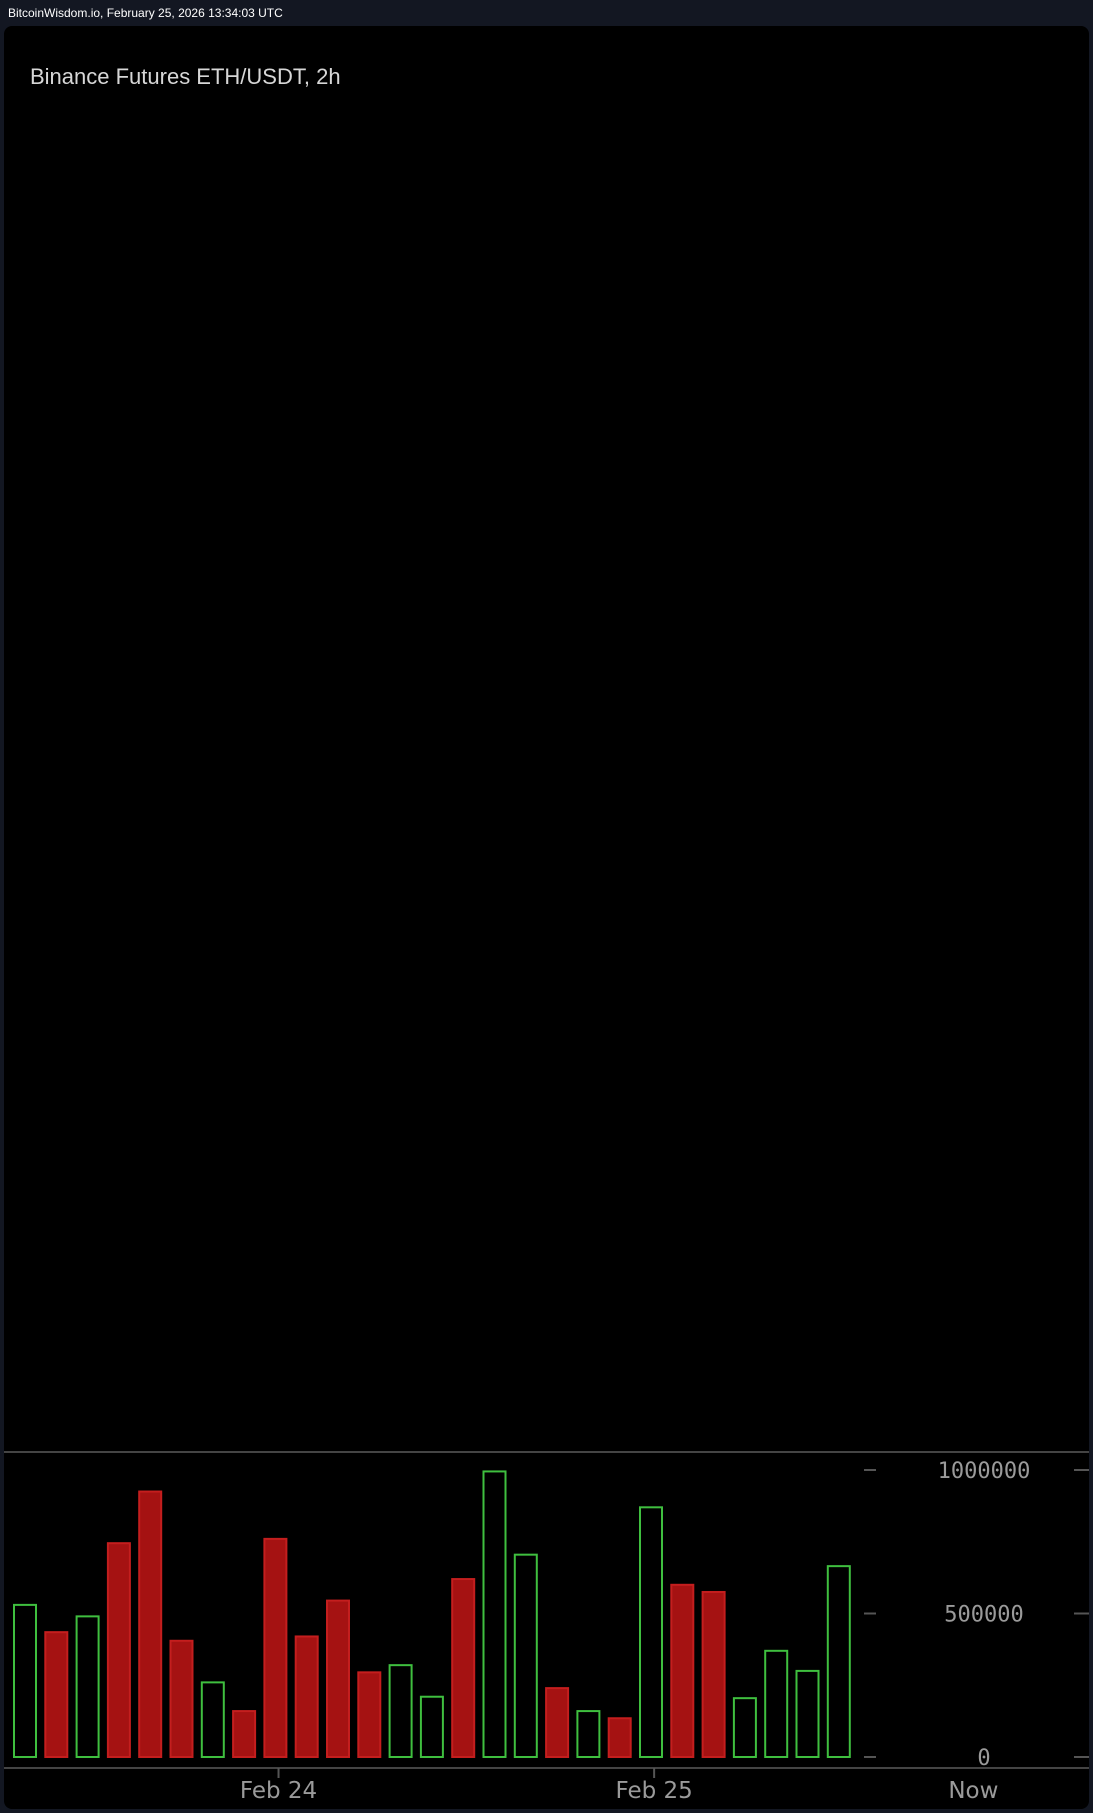  I want to click on chart-title: Binance Futures ETH/USDT, 2h, so click(185, 76).